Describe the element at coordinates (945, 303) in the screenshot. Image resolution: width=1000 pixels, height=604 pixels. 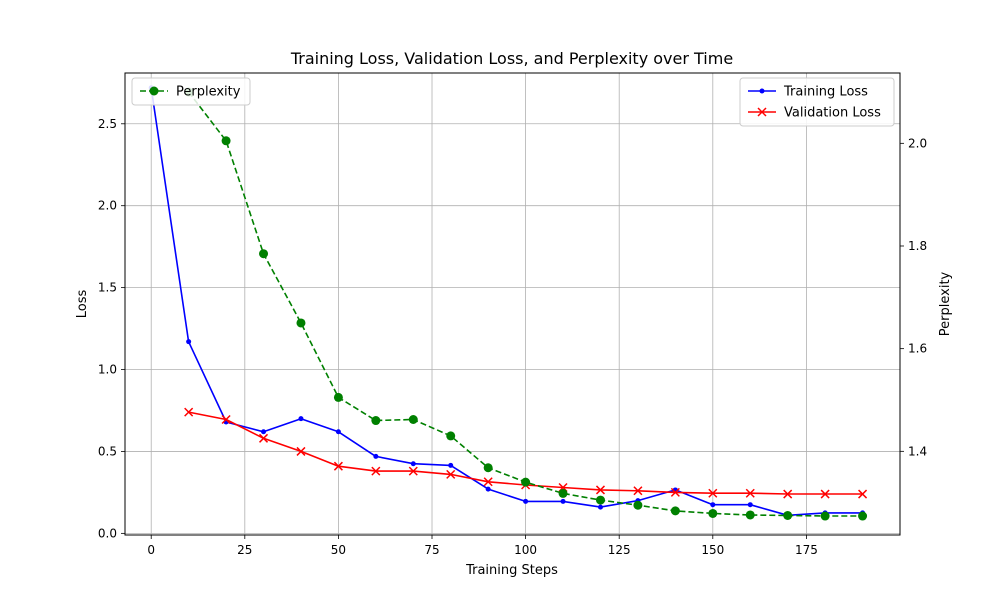
I see `y2-axis-label: Perplexity` at that location.